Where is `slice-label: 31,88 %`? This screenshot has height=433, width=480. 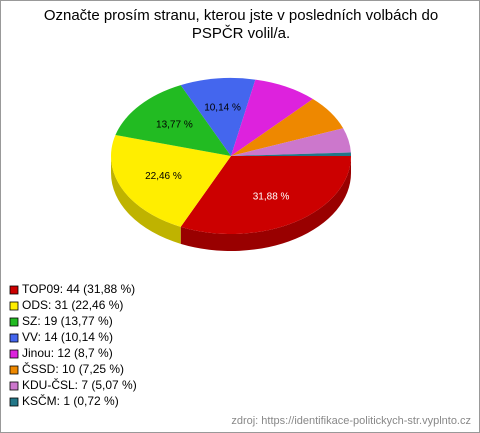
slice-label: 31,88 % is located at coordinates (271, 196).